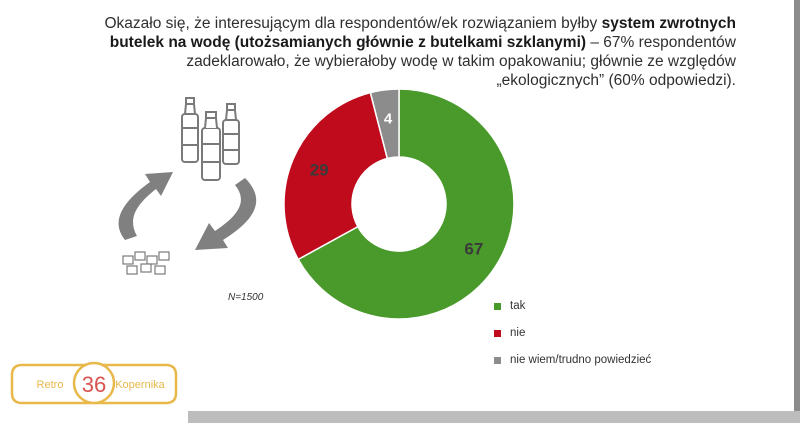 This screenshot has height=428, width=800. What do you see at coordinates (388, 119) in the screenshot?
I see `donut-label-3: 4` at bounding box center [388, 119].